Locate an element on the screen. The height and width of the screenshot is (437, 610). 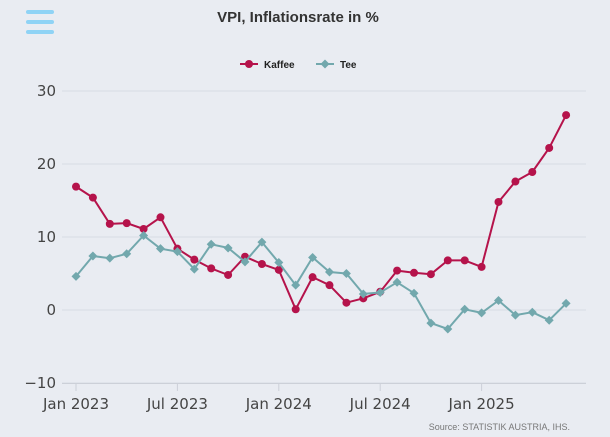
credits: Source: STATISTIK AUSTRIA, IHS. is located at coordinates (499, 427).